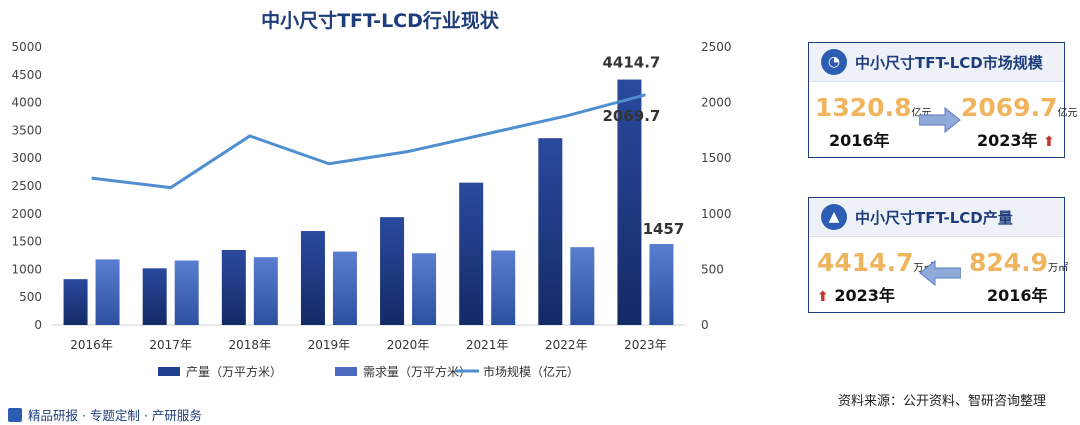 The width and height of the screenshot is (1080, 425). I want to click on x-tick-label: 2023年, so click(645, 345).